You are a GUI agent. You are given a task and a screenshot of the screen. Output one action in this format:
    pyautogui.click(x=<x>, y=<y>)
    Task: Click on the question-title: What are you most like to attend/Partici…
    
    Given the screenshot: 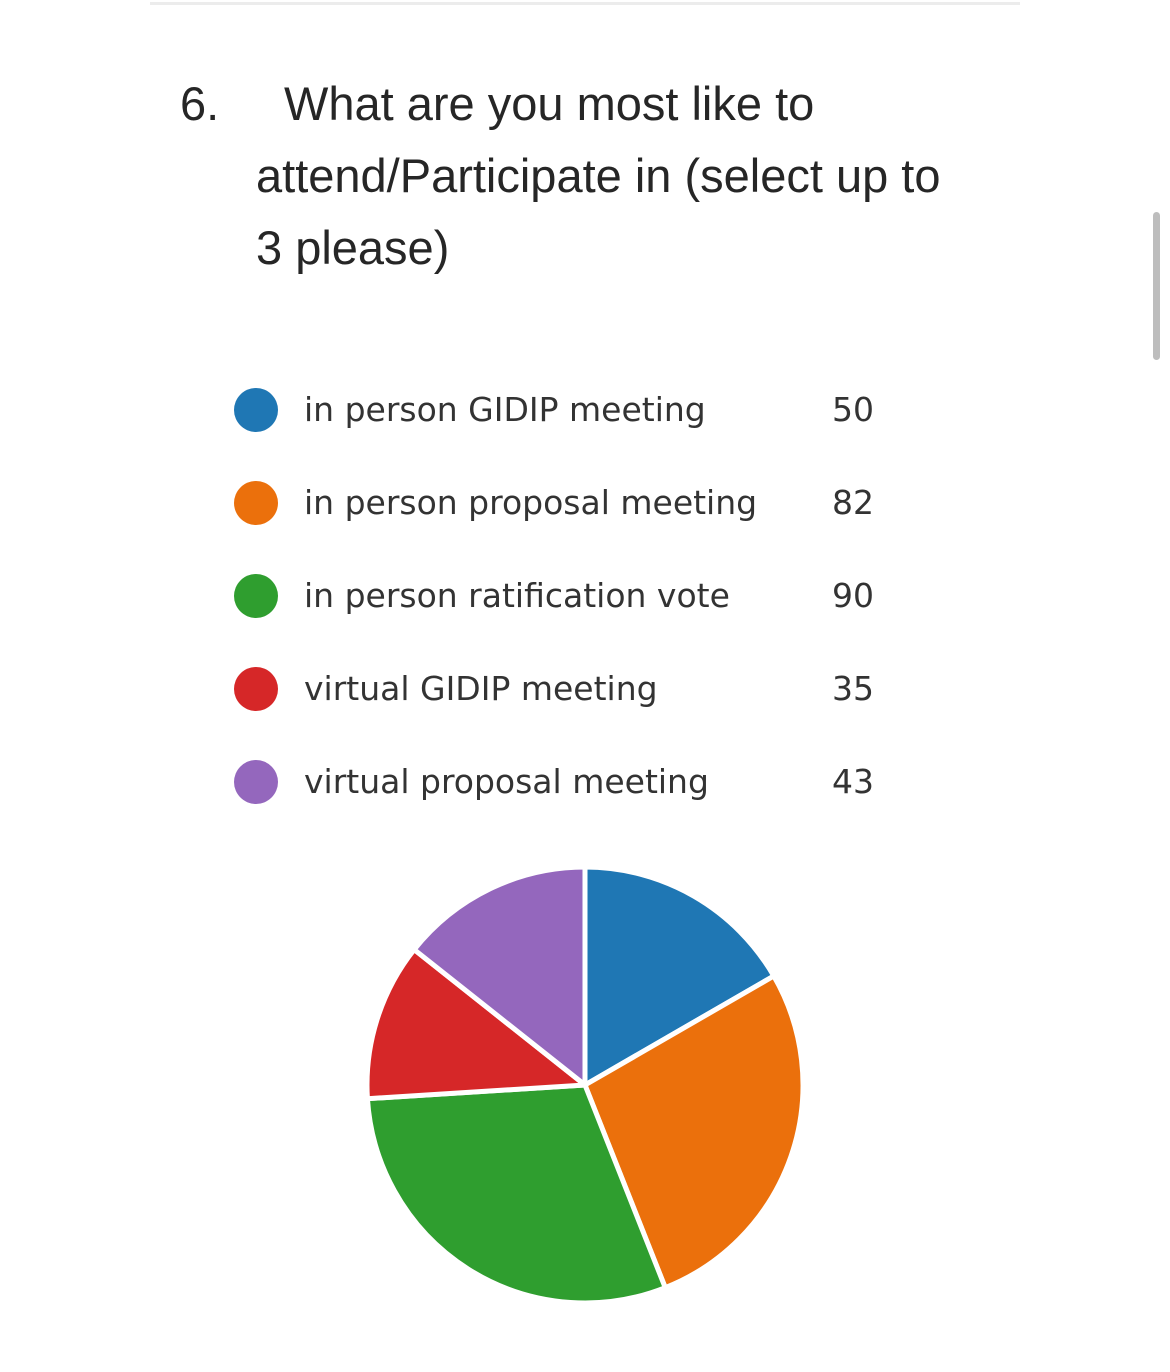 What is the action you would take?
    pyautogui.click(x=641, y=176)
    